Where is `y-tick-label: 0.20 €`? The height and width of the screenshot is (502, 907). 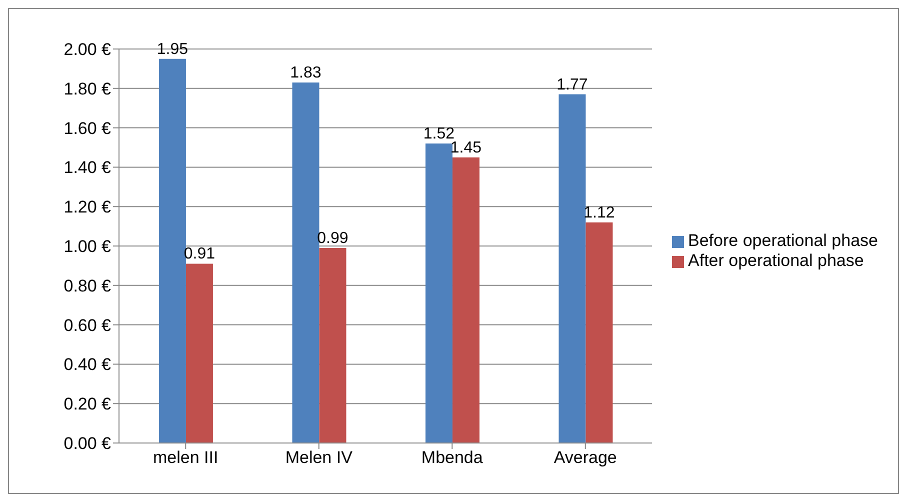 y-tick-label: 0.20 € is located at coordinates (88, 404).